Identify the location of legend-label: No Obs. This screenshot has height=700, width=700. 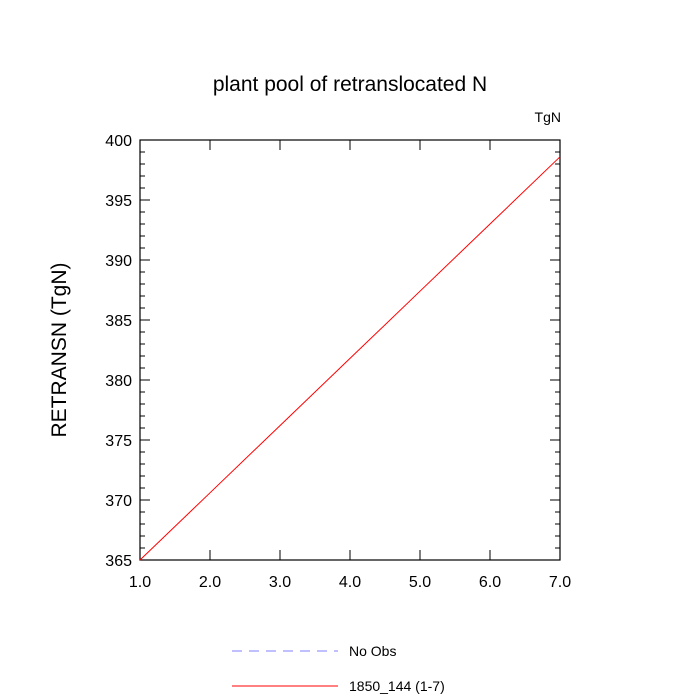
(372, 651).